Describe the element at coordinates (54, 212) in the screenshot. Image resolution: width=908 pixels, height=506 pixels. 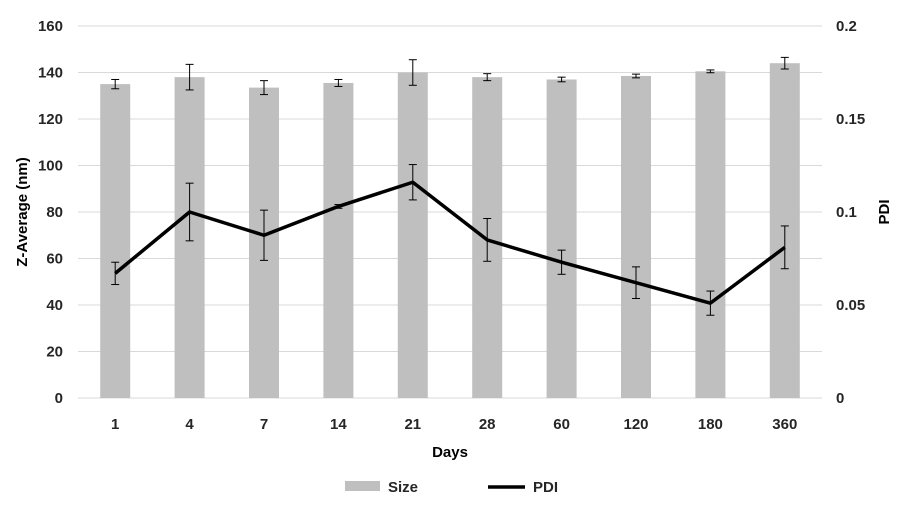
I see `y-tick-label: 80` at that location.